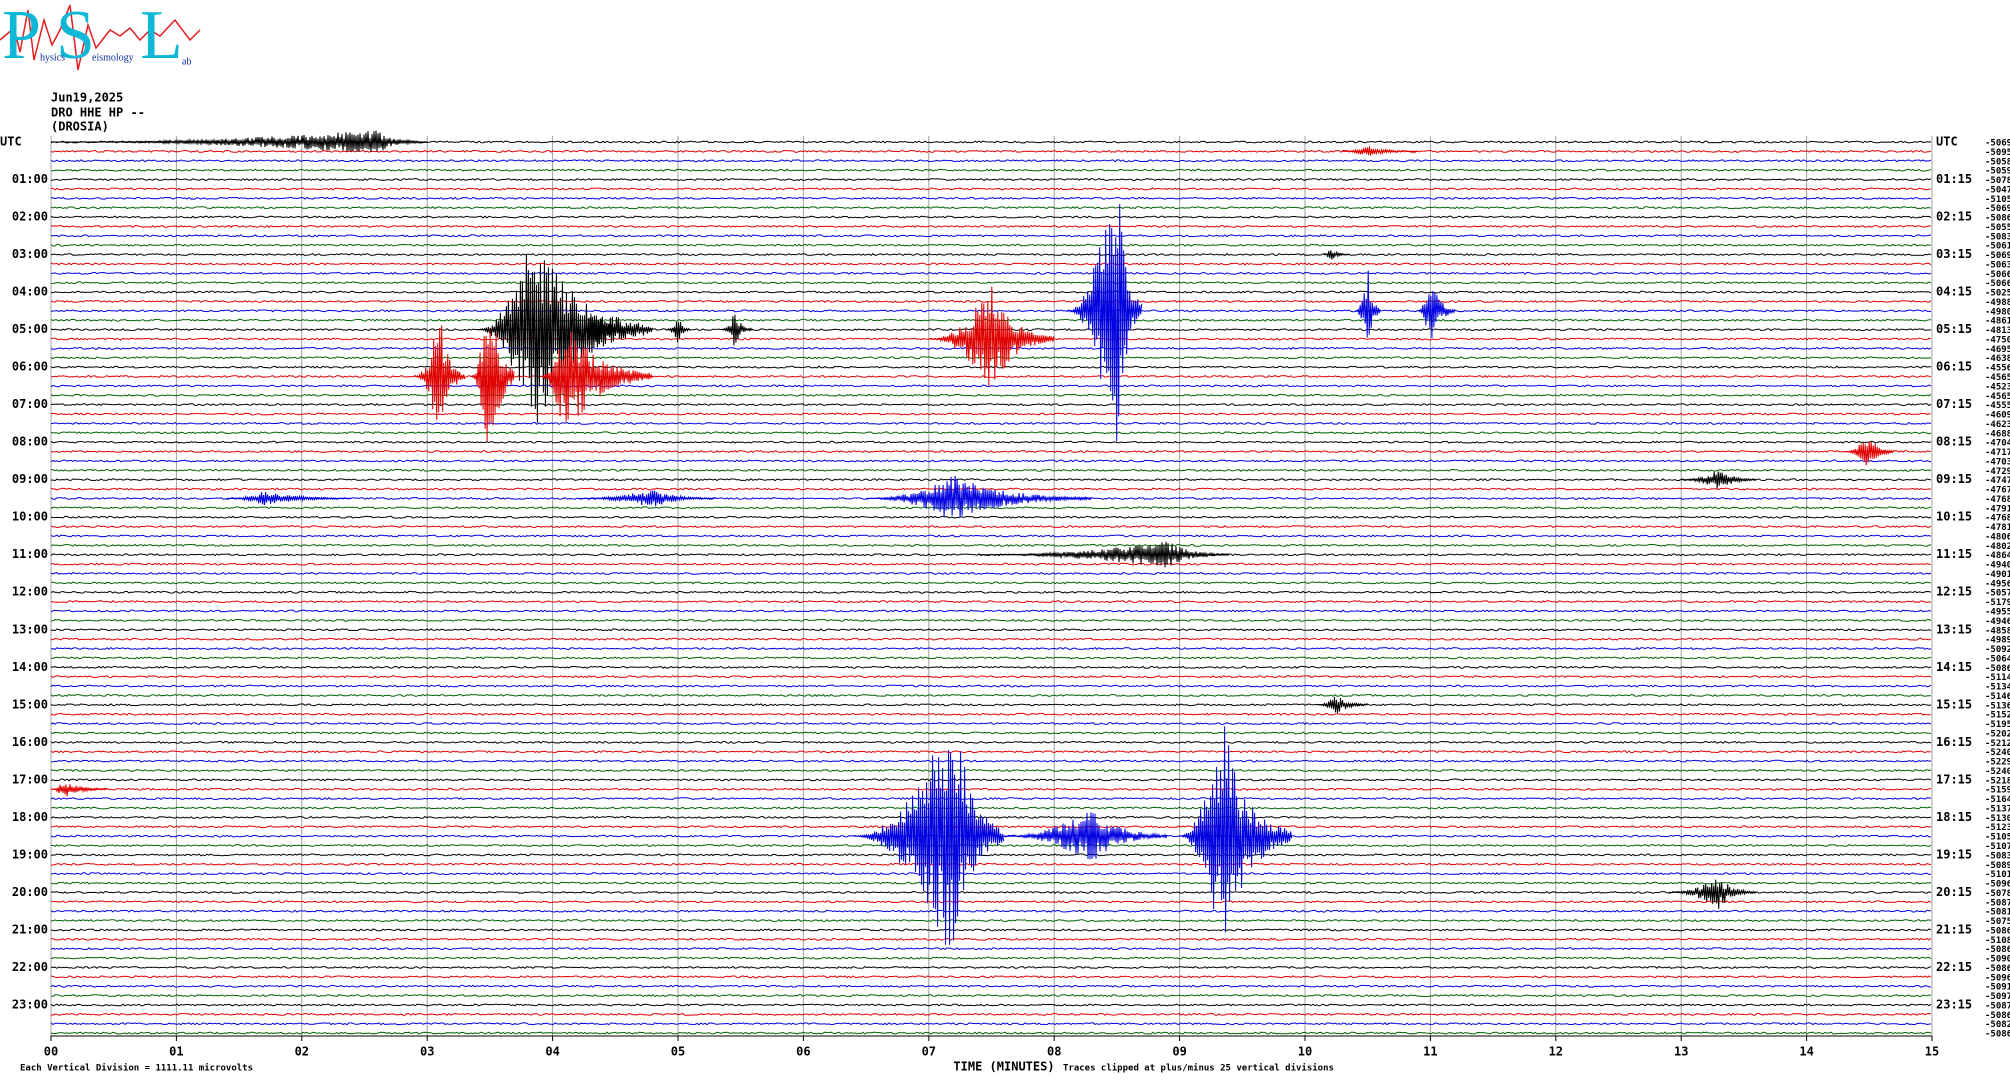 This screenshot has height=1080, width=2010. What do you see at coordinates (1997, 162) in the screenshot?
I see `row-offset: -5058` at bounding box center [1997, 162].